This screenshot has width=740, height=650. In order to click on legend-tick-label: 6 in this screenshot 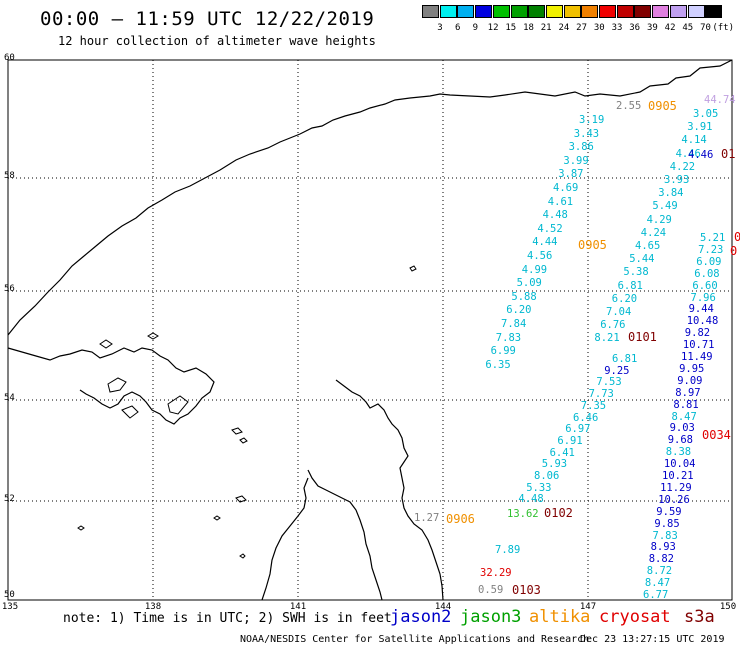, I will do `click(457, 28)`.